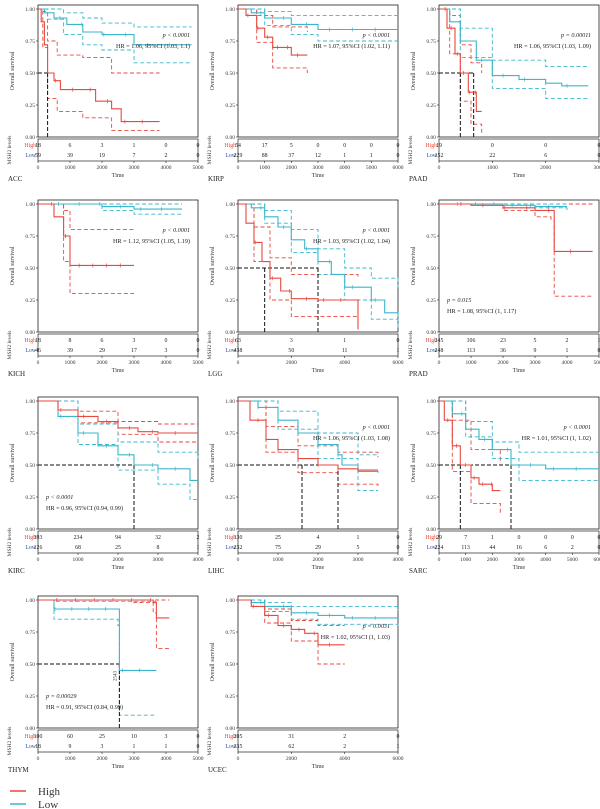  What do you see at coordinates (344, 737) in the screenshot?
I see `risk-high-count: 2` at bounding box center [344, 737].